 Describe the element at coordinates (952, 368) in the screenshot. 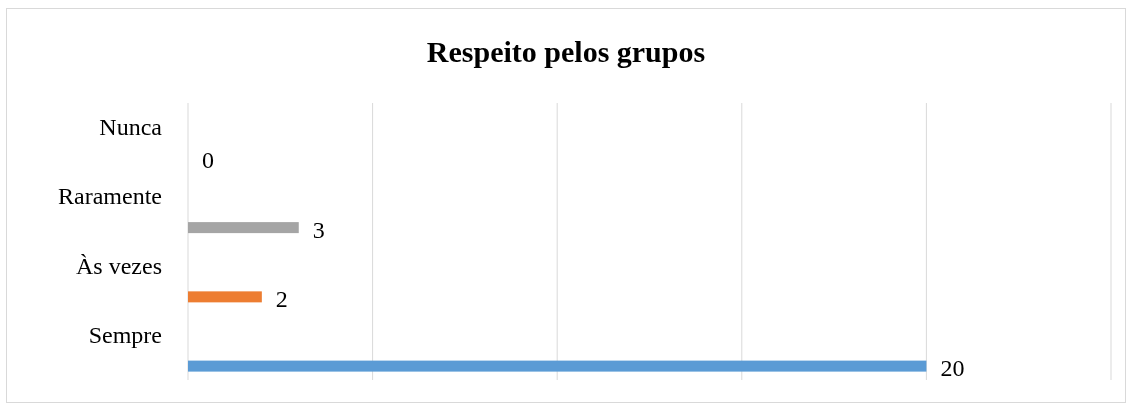

I see `data-label: 20` at that location.